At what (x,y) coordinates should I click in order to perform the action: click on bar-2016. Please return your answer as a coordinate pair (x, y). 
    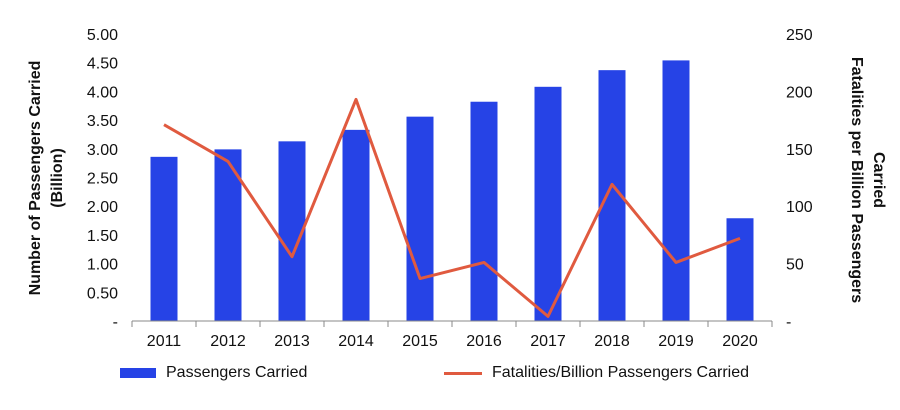
    Looking at the image, I should click on (484, 211).